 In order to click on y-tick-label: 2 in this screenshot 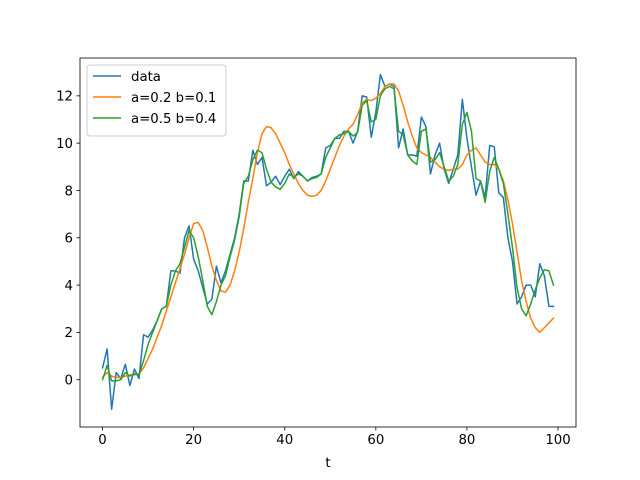, I will do `click(69, 333)`.